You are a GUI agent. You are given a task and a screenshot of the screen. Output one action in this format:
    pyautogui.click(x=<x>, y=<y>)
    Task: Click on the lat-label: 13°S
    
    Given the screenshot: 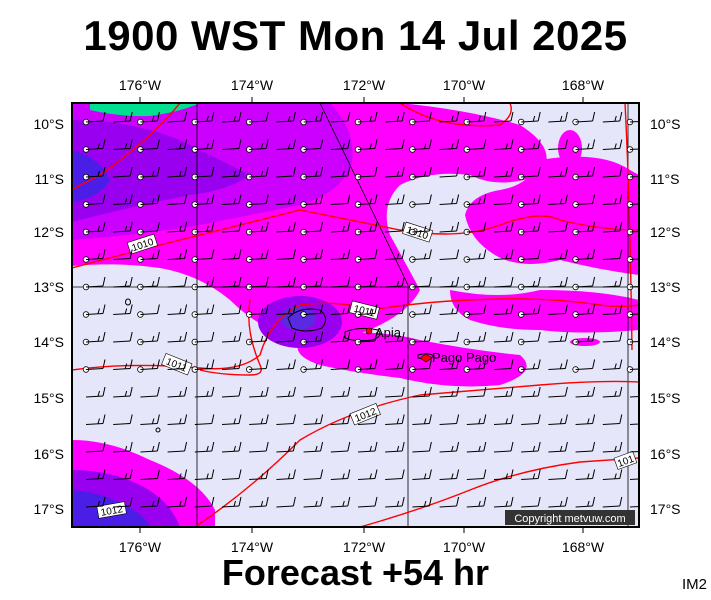 What is the action you would take?
    pyautogui.click(x=48, y=287)
    